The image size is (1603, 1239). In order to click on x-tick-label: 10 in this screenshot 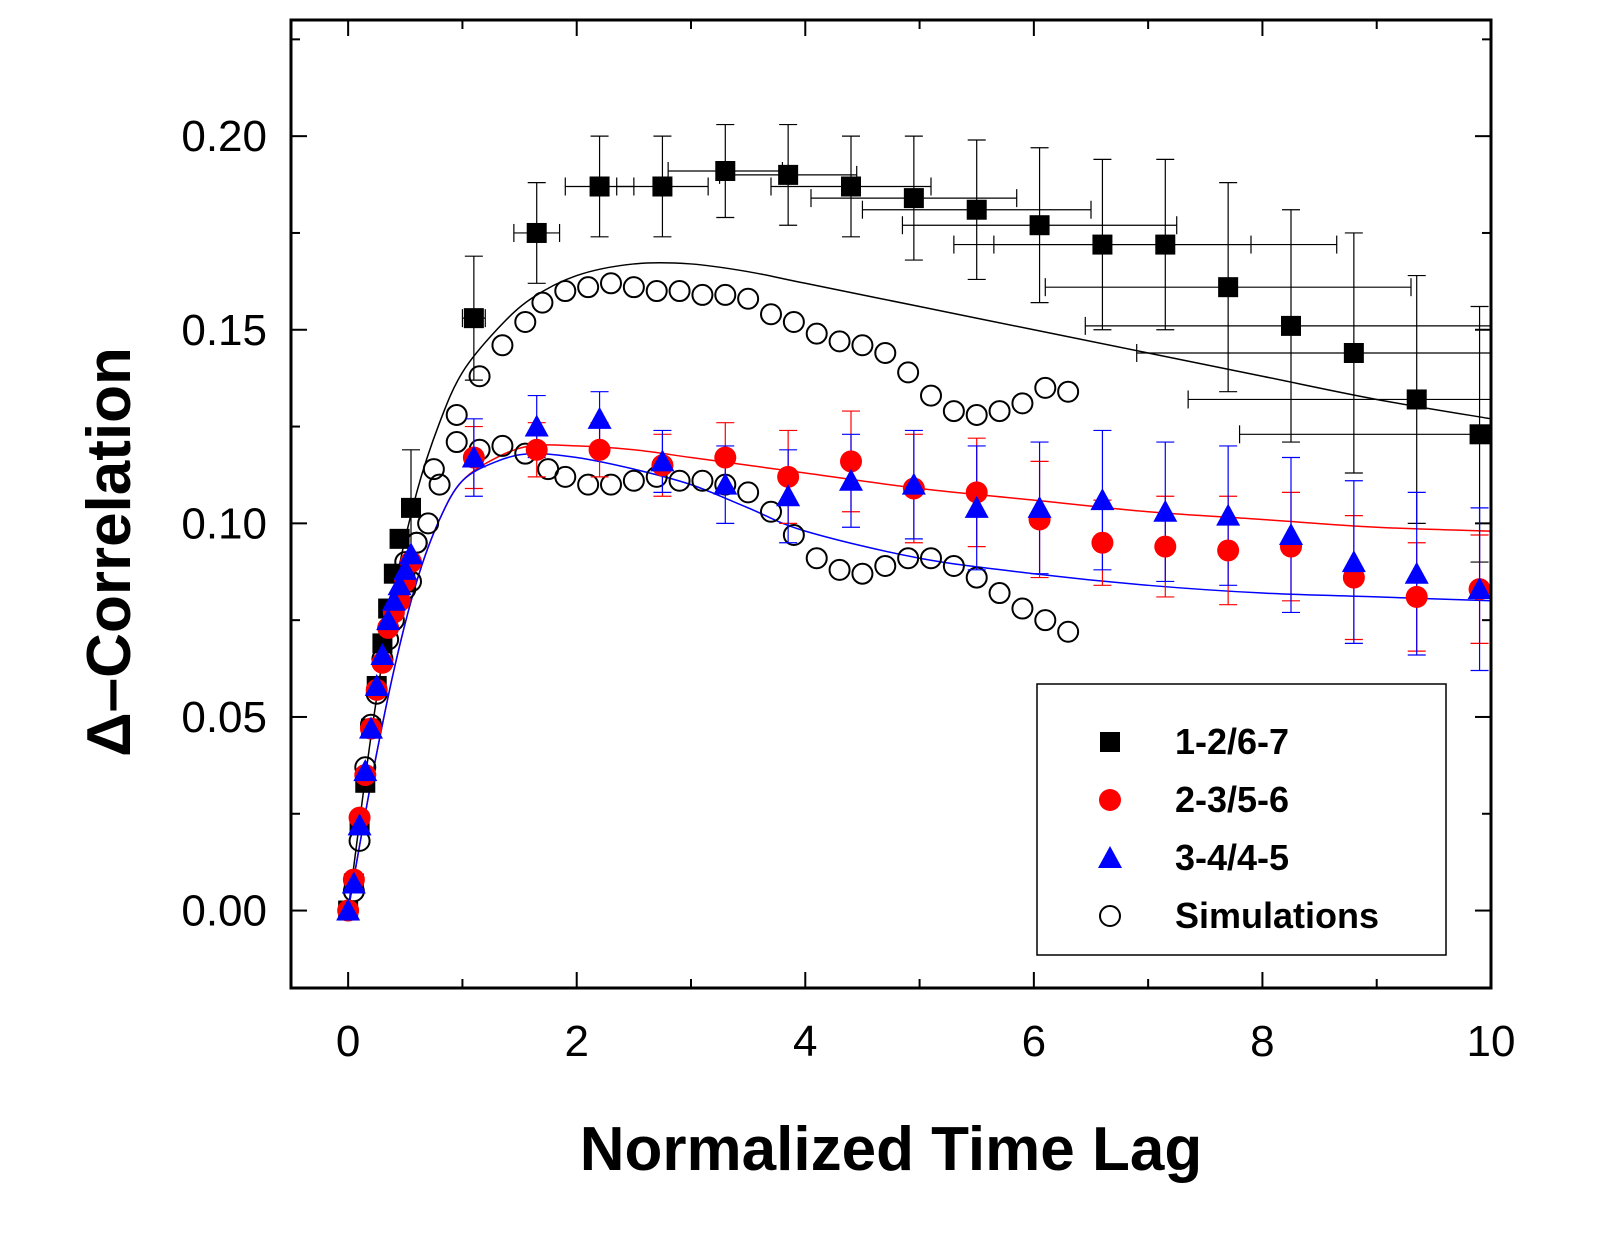, I will do `click(1491, 1041)`.